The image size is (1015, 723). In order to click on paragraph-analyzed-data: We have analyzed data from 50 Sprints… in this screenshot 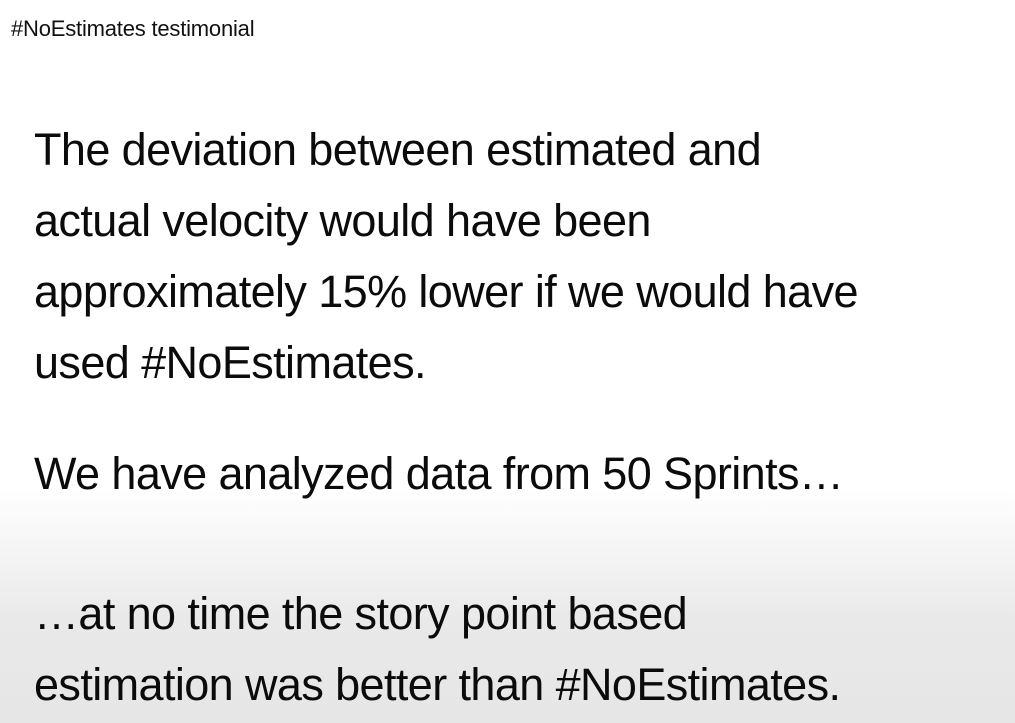, I will do `click(439, 473)`.